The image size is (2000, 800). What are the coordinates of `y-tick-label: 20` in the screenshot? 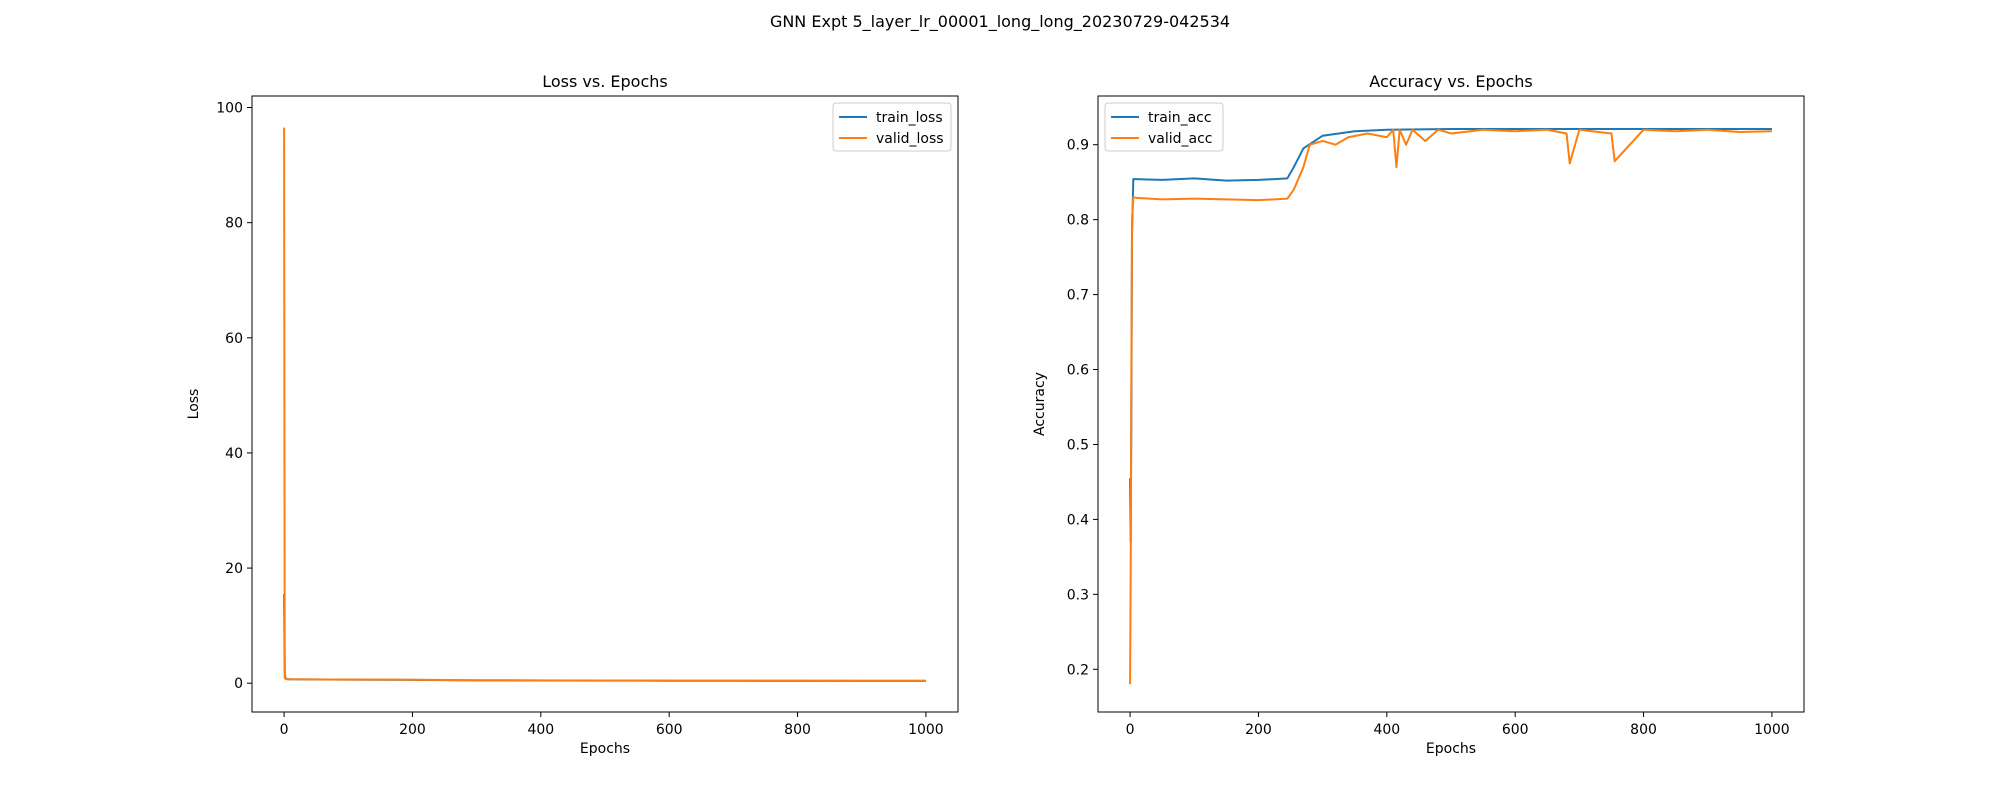 It's located at (234, 569).